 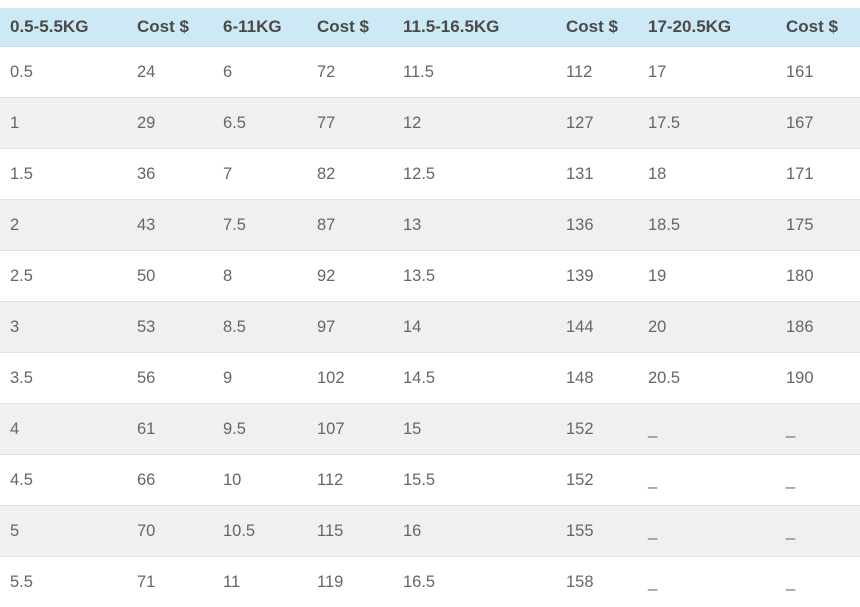 I want to click on table-cell: 66, so click(x=170, y=480).